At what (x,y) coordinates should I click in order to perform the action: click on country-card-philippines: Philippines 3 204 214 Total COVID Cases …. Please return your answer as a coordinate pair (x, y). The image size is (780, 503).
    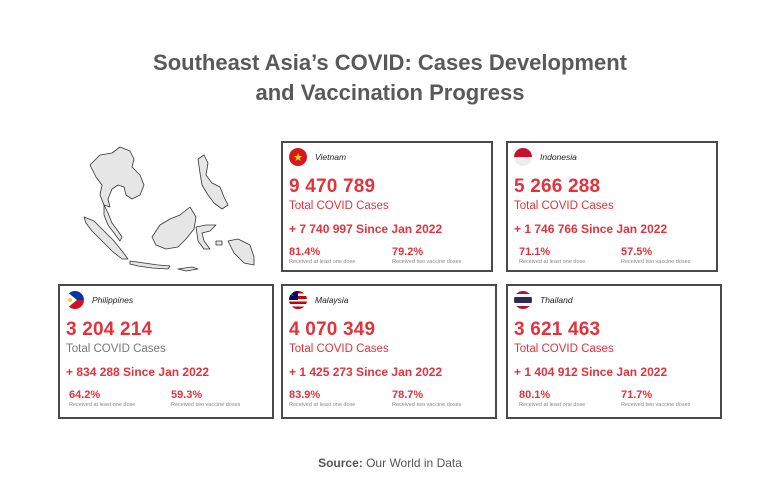
    Looking at the image, I should click on (166, 351).